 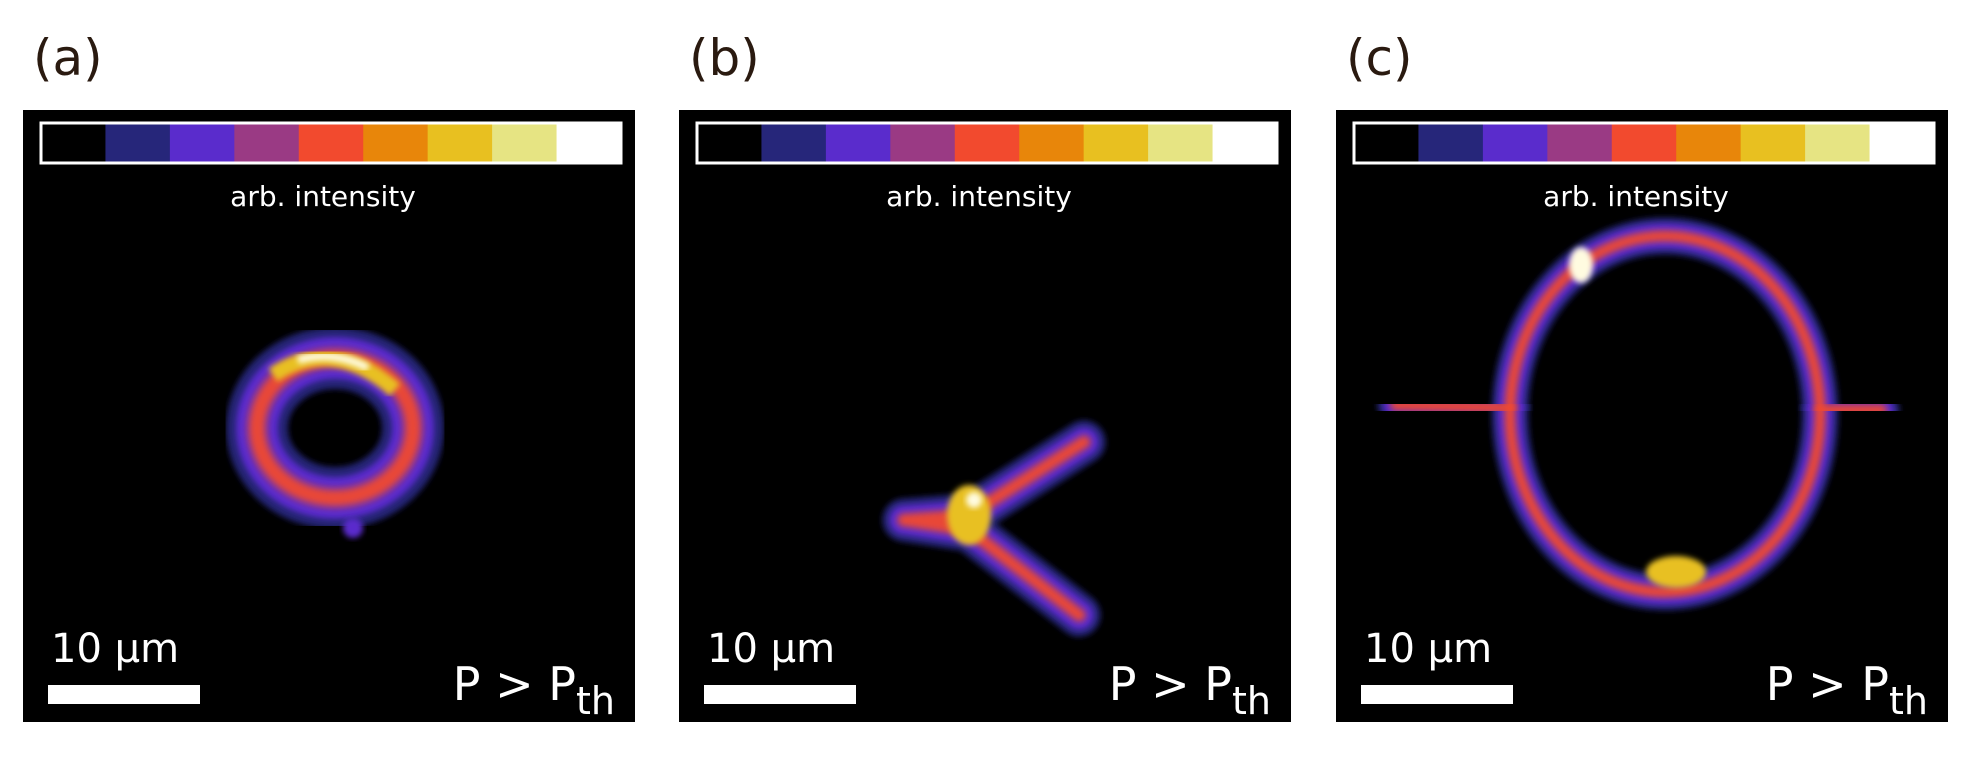 I want to click on panel-label: (a), so click(x=68, y=58).